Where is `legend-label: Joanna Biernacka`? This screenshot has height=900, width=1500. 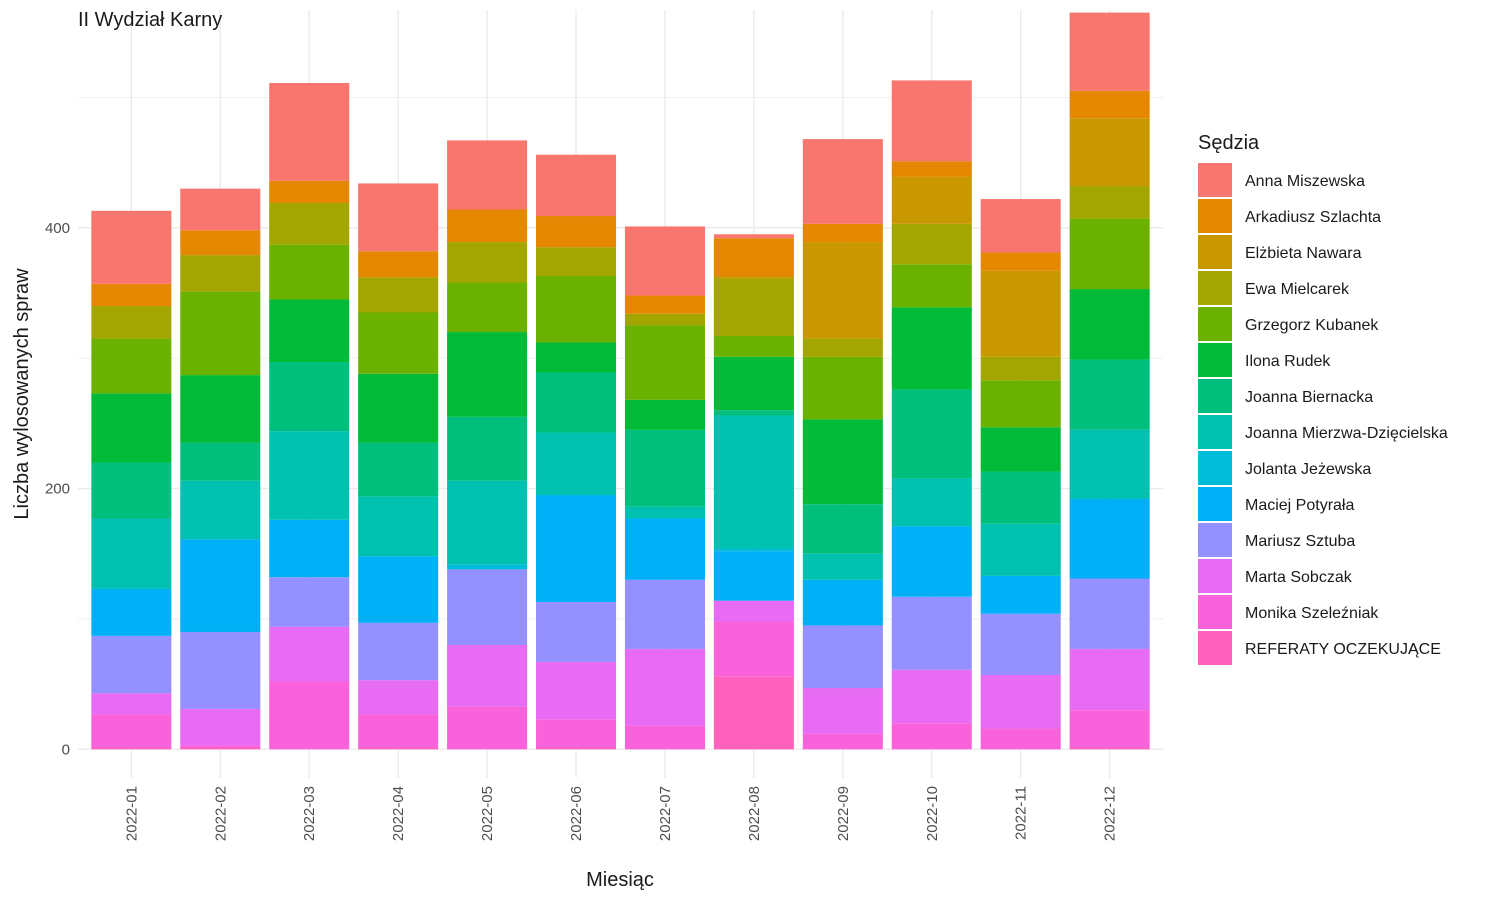 legend-label: Joanna Biernacka is located at coordinates (1309, 397).